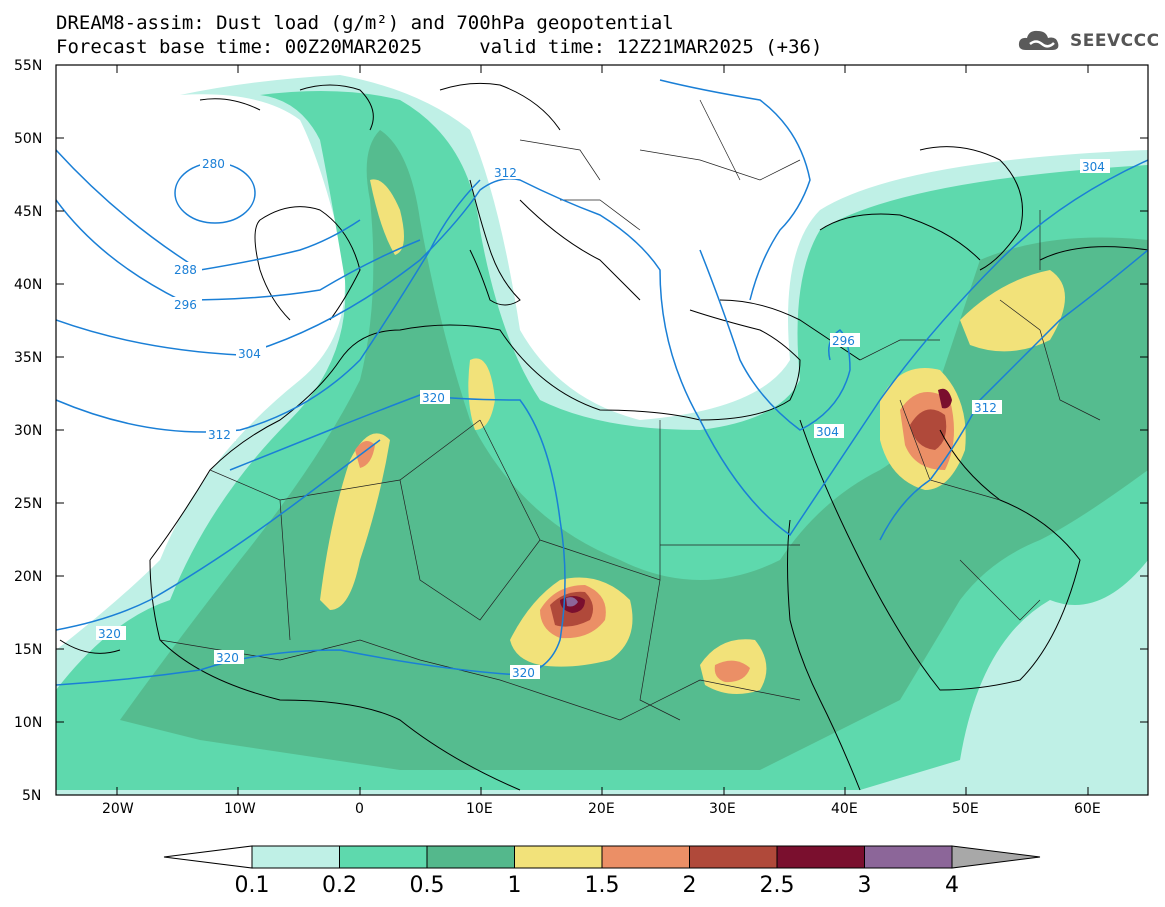  I want to click on dust-patch-1.5, so click(732, 671).